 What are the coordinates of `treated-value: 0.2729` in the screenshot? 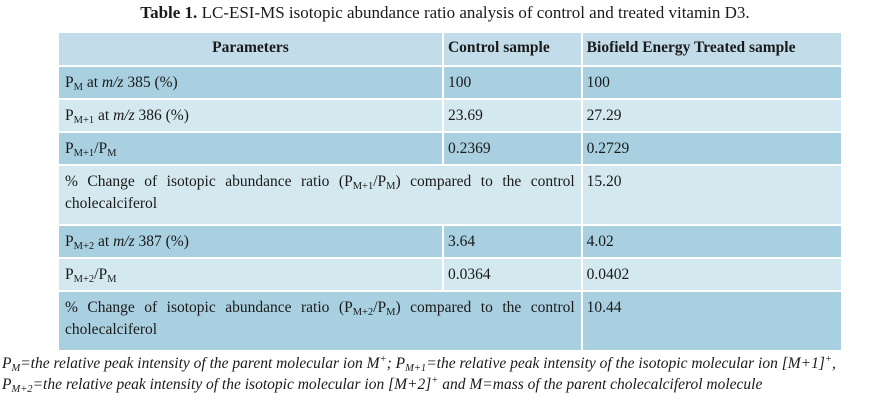 It's located at (712, 148).